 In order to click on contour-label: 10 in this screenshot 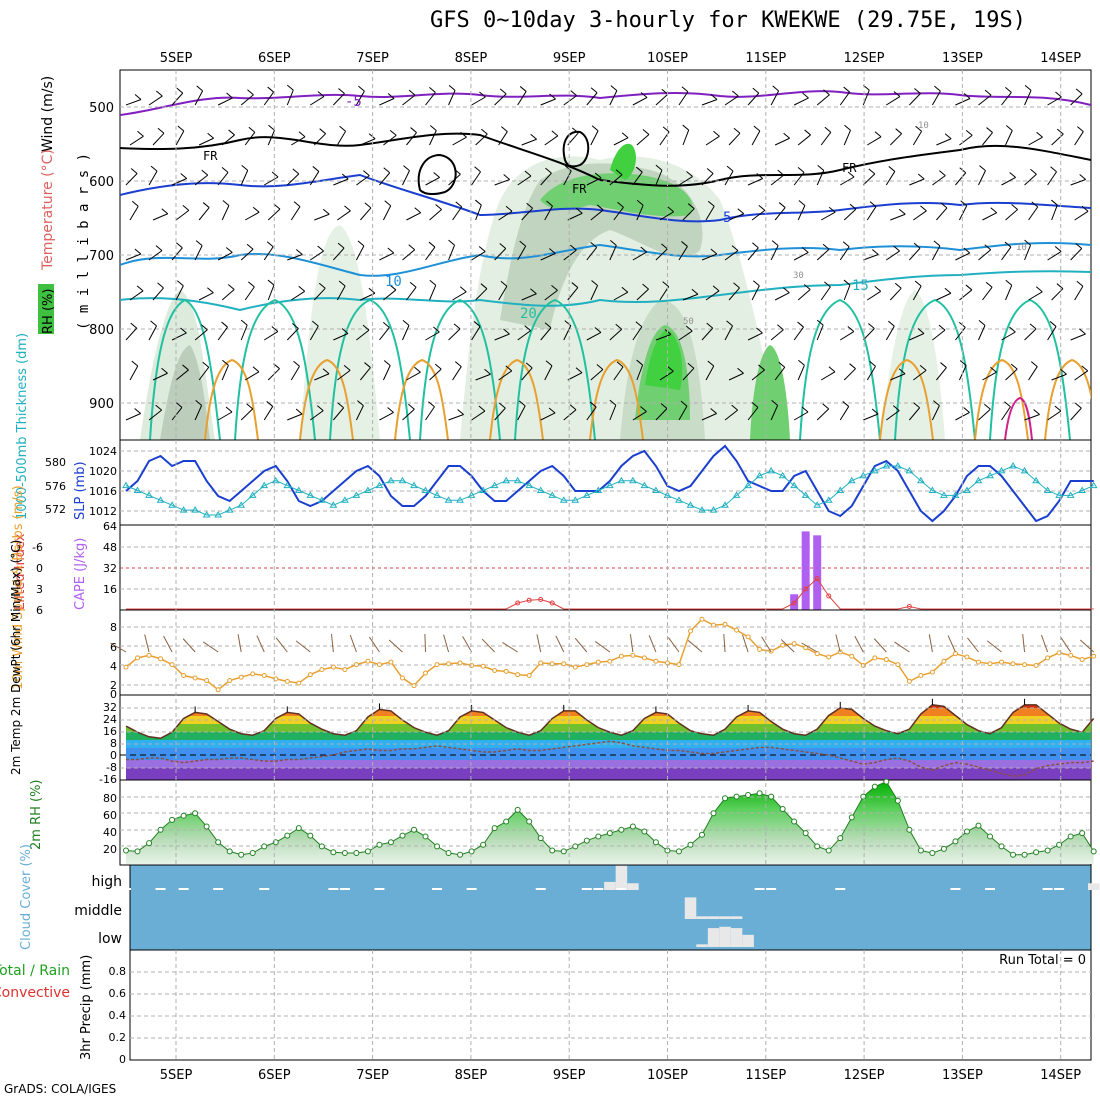, I will do `click(393, 282)`.